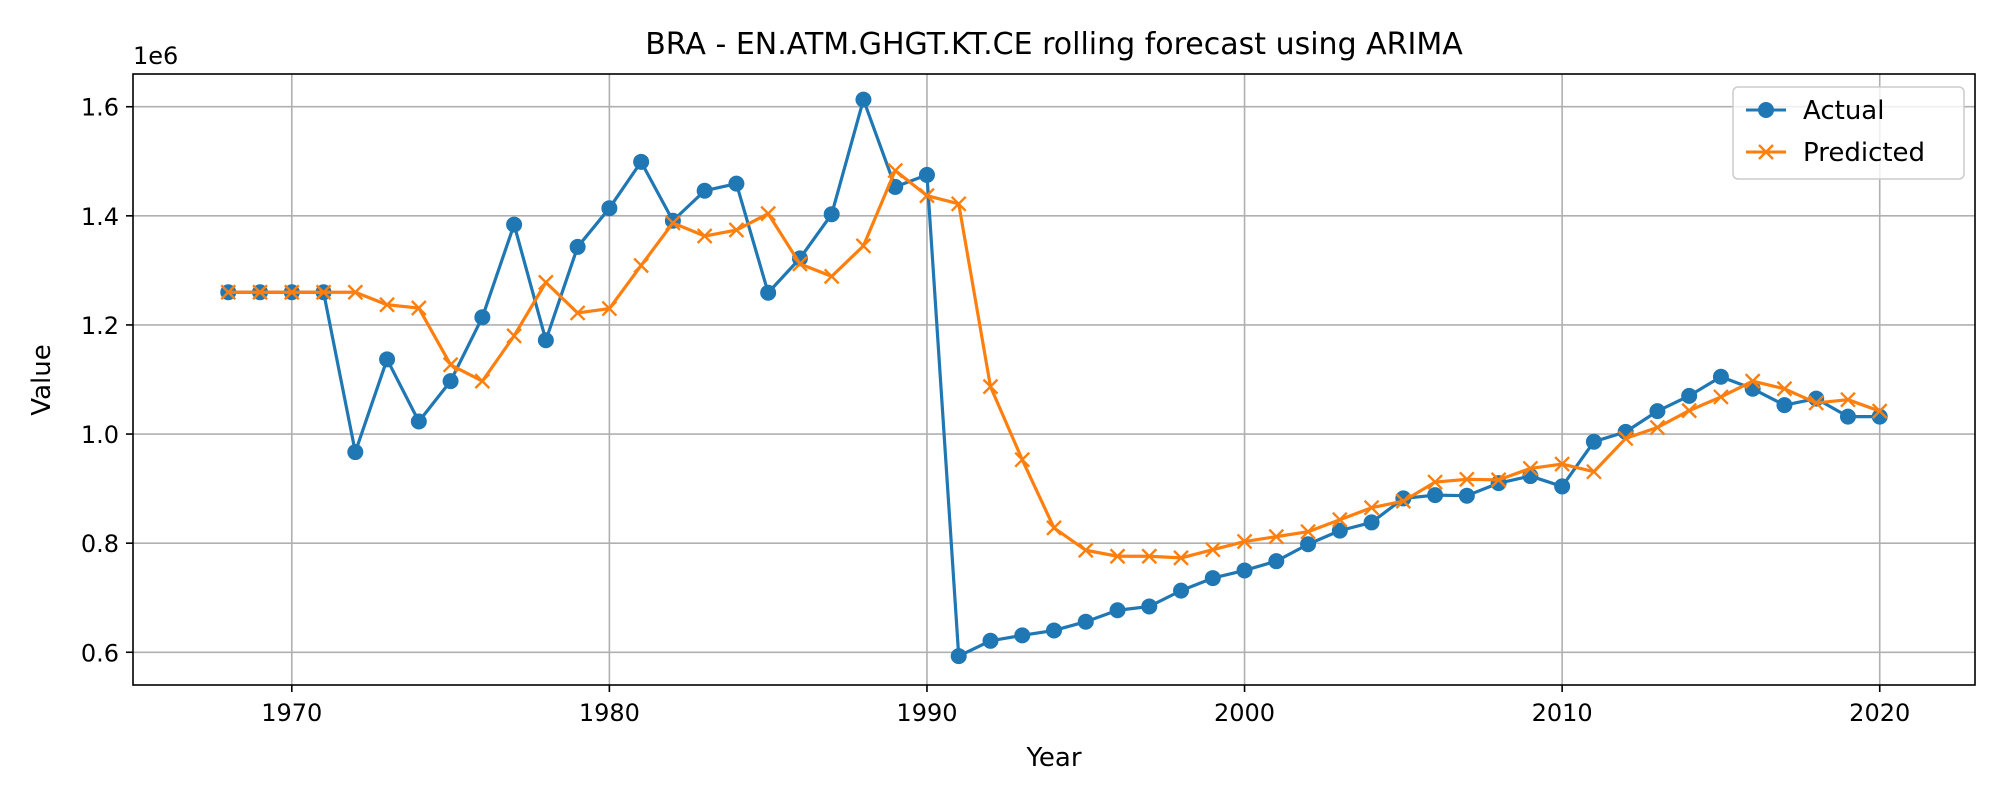 The height and width of the screenshot is (800, 2000). Describe the element at coordinates (1562, 713) in the screenshot. I see `x-tick-label: 2010` at that location.